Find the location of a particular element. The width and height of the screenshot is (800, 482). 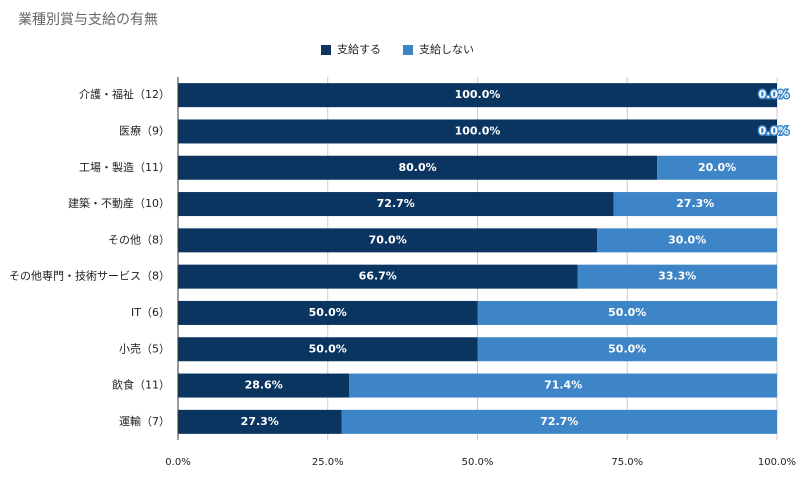

legend-label: 支給しない is located at coordinates (446, 49).